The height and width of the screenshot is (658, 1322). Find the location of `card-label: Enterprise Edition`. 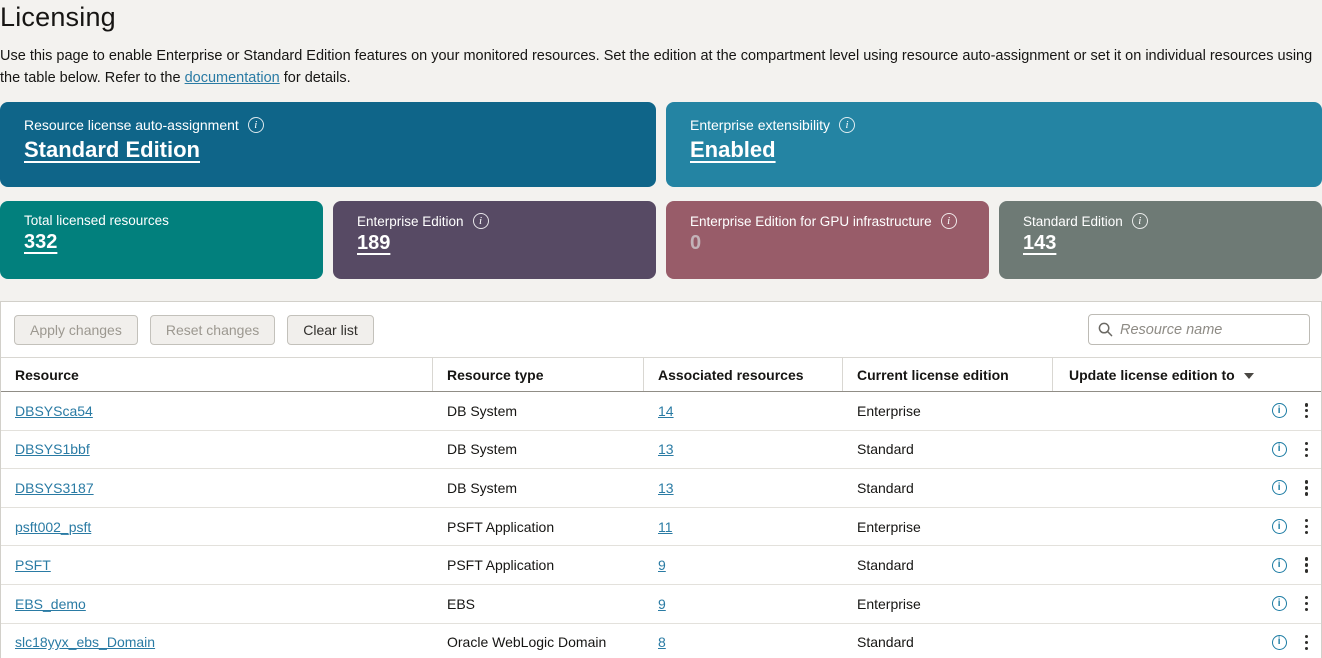

card-label: Enterprise Edition is located at coordinates (410, 221).